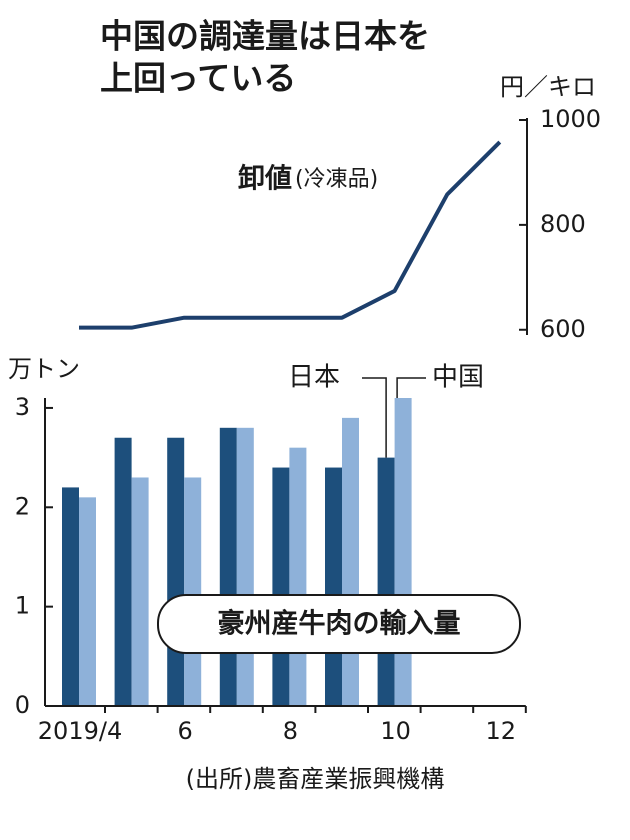  I want to click on y-tick-label: 3, so click(22, 407).